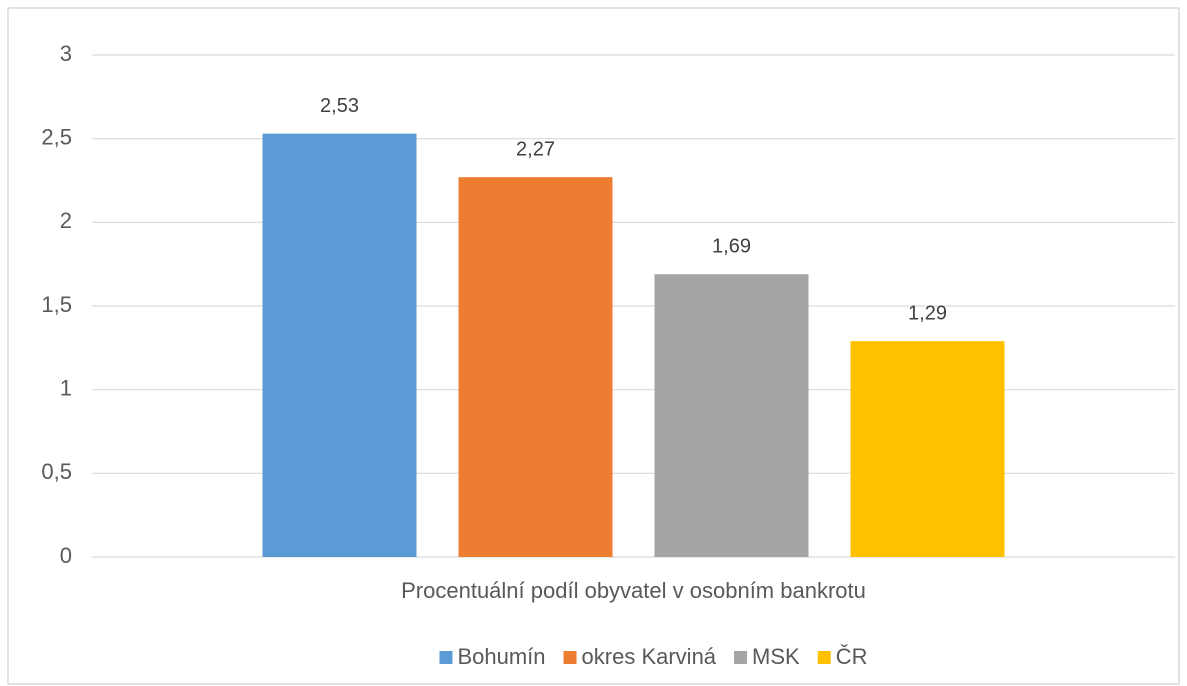 The height and width of the screenshot is (686, 1187). Describe the element at coordinates (66, 220) in the screenshot. I see `y-tick-label: 2` at that location.